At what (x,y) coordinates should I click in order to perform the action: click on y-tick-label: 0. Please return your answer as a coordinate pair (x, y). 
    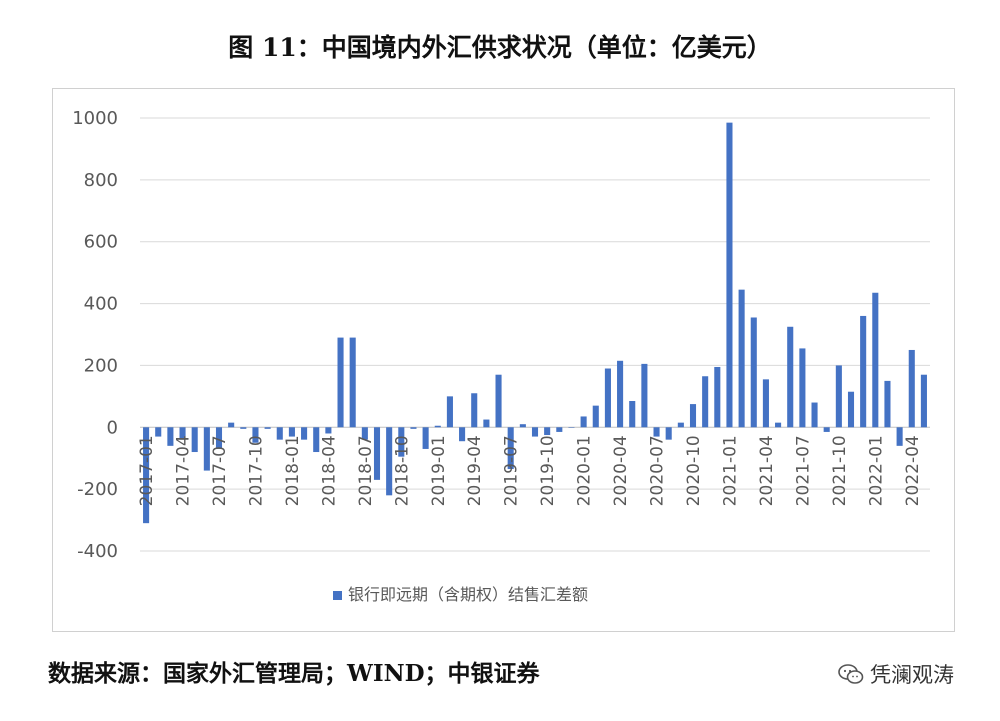
    Looking at the image, I should click on (112, 427).